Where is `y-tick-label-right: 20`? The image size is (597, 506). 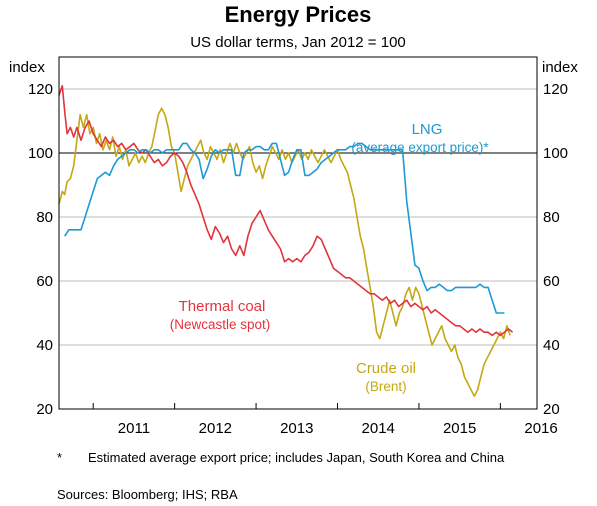 y-tick-label-right: 20 is located at coordinates (551, 409).